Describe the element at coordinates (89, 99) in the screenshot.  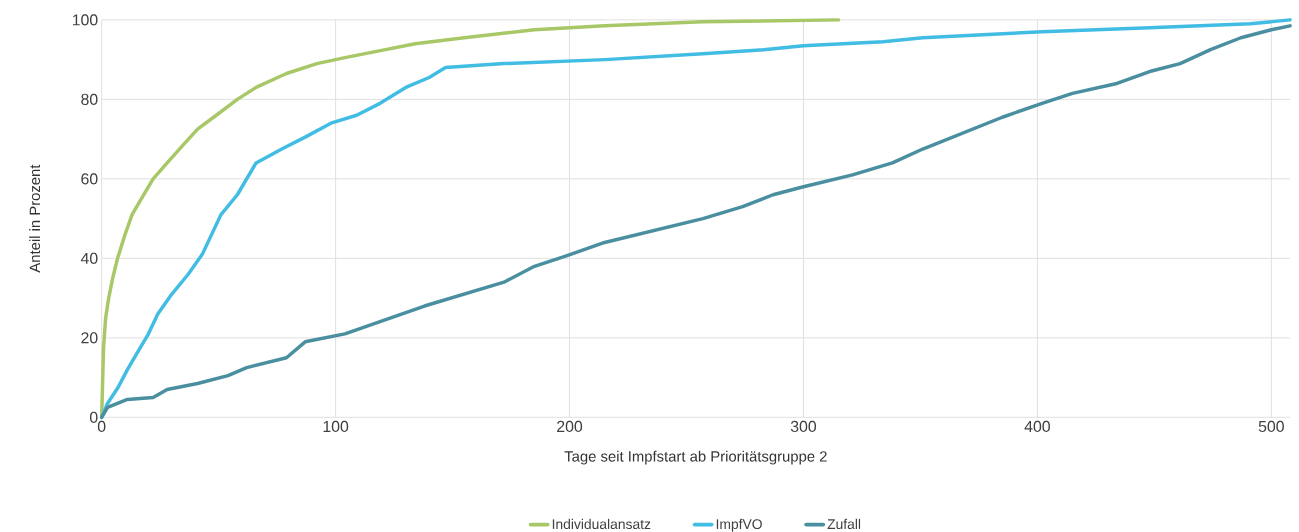
I see `y-tick-label: 80` at that location.